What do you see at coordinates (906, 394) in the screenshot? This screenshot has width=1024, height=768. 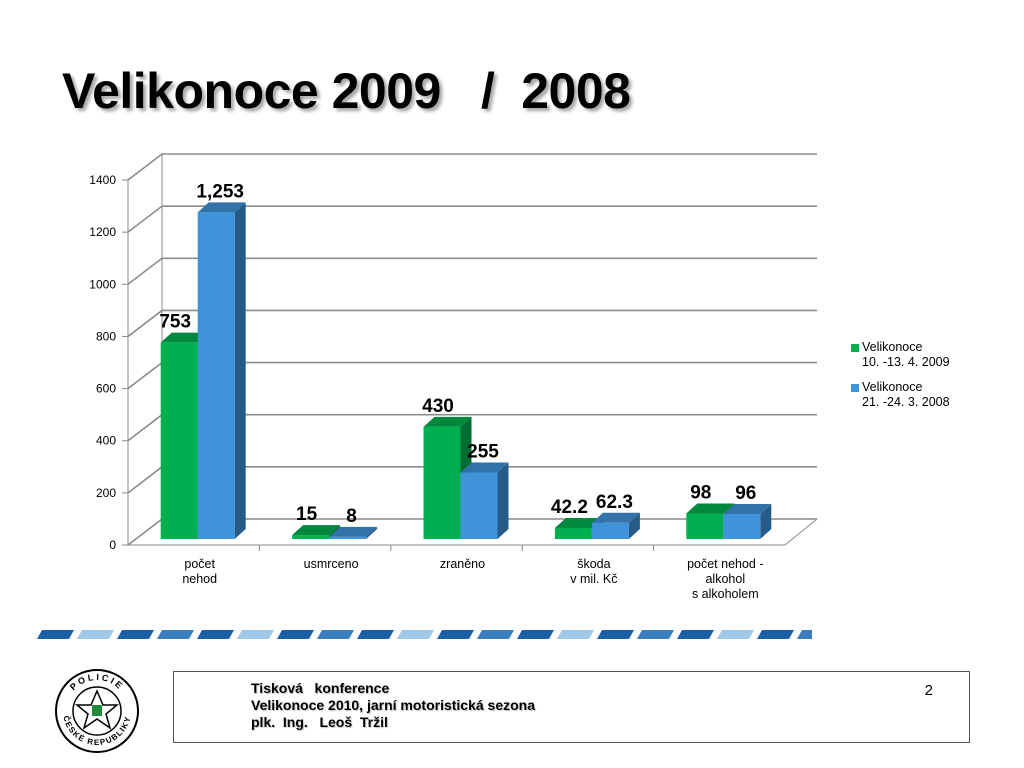 I see `legend-label-2008: Velikonoce 21. -24. 3. 2008` at bounding box center [906, 394].